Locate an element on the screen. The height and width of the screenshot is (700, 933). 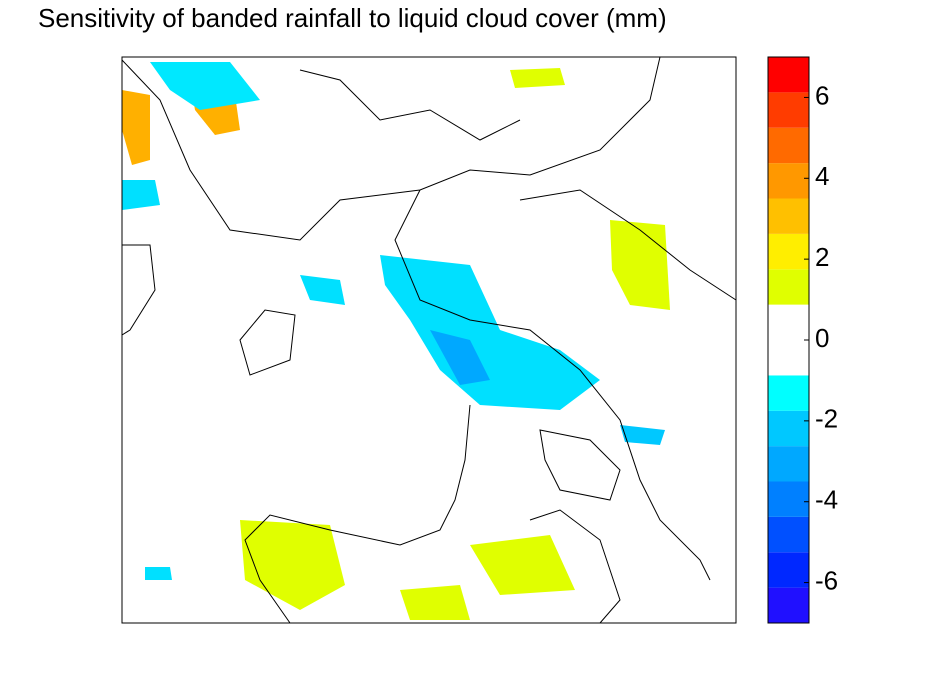
y-tick-label: 4 is located at coordinates (822, 176).